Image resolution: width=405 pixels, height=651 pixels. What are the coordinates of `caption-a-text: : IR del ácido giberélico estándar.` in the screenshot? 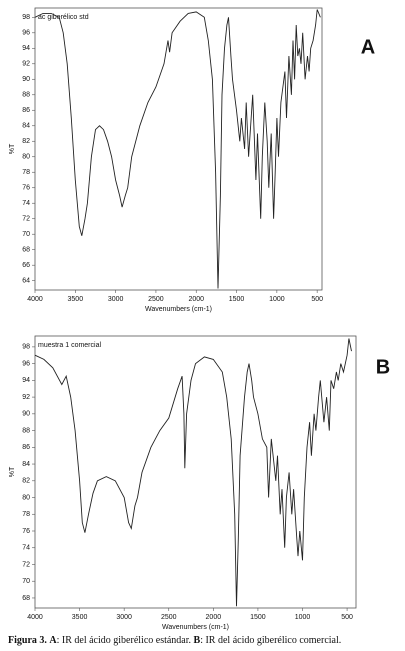 It's located at (124, 640).